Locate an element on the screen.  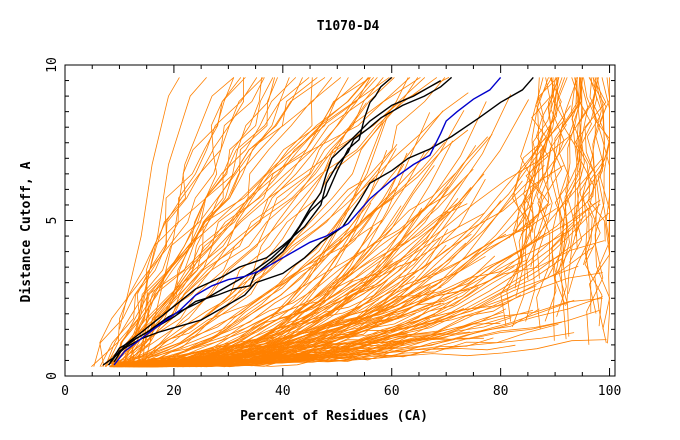
x-tick-label: 100 is located at coordinates (609, 391).